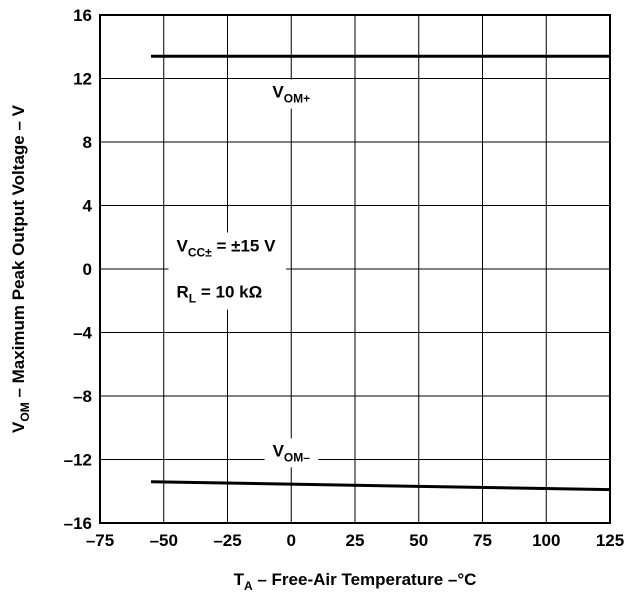 The height and width of the screenshot is (595, 630). What do you see at coordinates (78, 460) in the screenshot?
I see `y-tick-label: –12` at bounding box center [78, 460].